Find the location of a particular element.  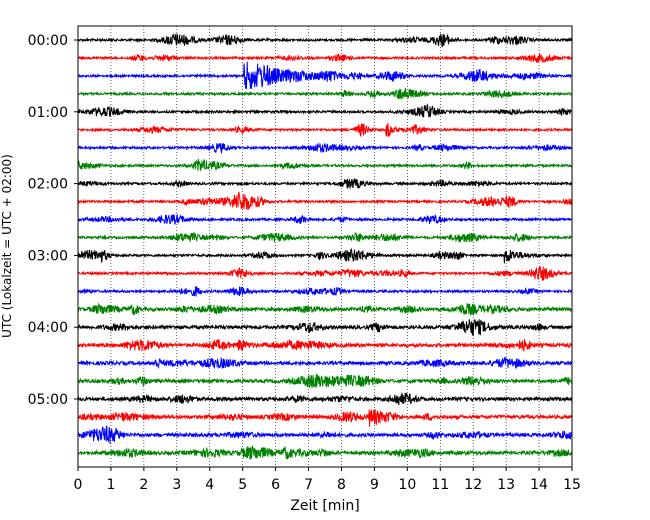

x-tick-label: 9 is located at coordinates (374, 485).